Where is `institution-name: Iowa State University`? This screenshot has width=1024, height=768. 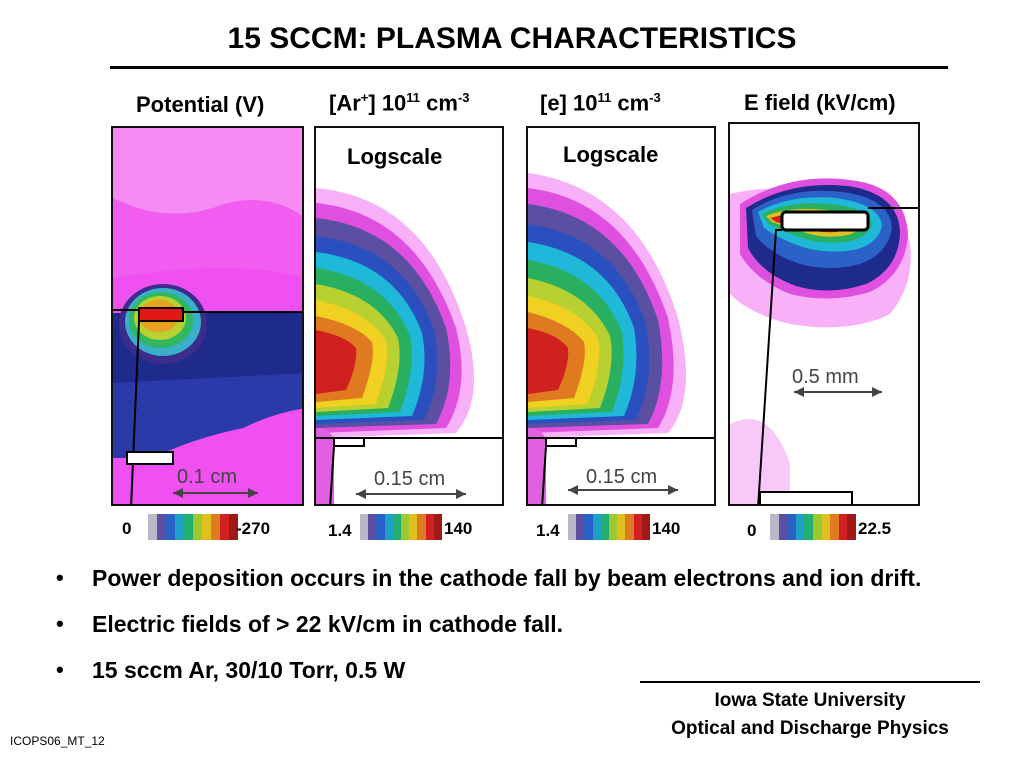
institution-name: Iowa State University is located at coordinates (810, 700).